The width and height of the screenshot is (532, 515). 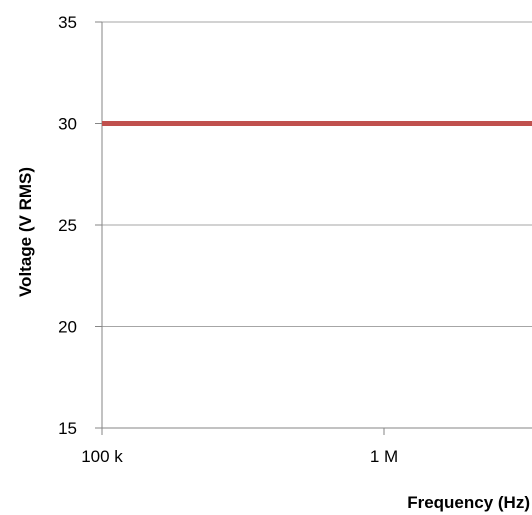 I want to click on y-tick-label-20: 20, so click(x=67, y=327).